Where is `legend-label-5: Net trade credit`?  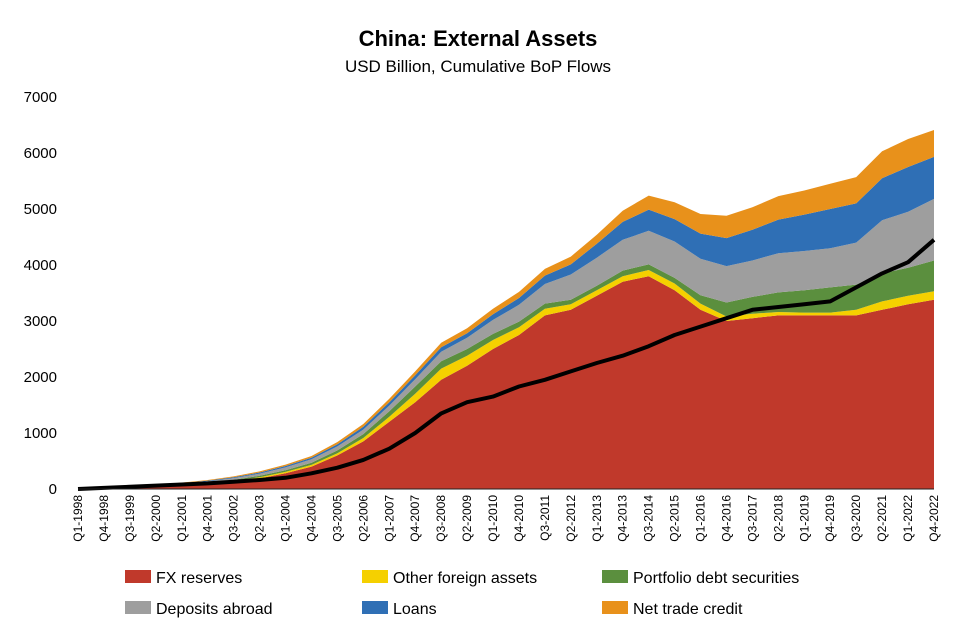 legend-label-5: Net trade credit is located at coordinates (688, 609).